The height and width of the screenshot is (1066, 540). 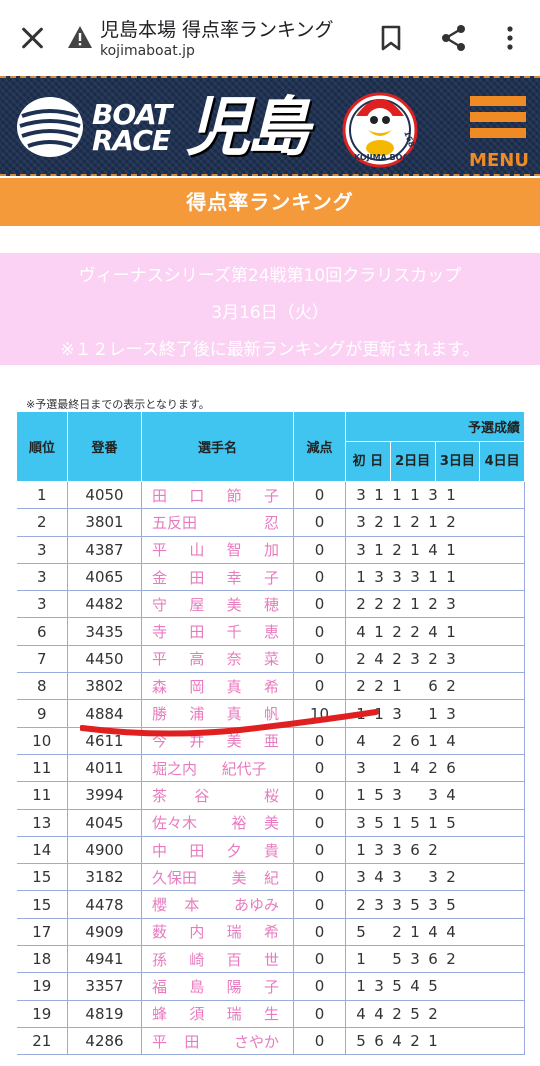 I want to click on reg-number-cell: 4286, so click(x=104, y=1041).